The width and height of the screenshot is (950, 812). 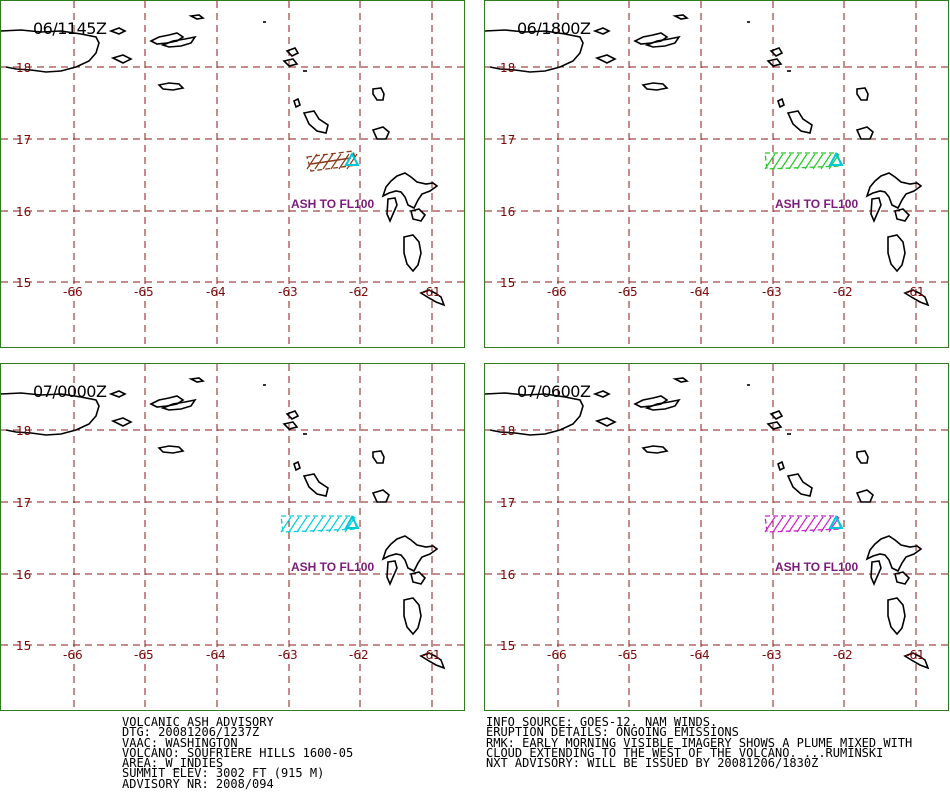 I want to click on advisory-line: VOLCANO: SOUFRIERE HILLS 1600-05, so click(x=238, y=752).